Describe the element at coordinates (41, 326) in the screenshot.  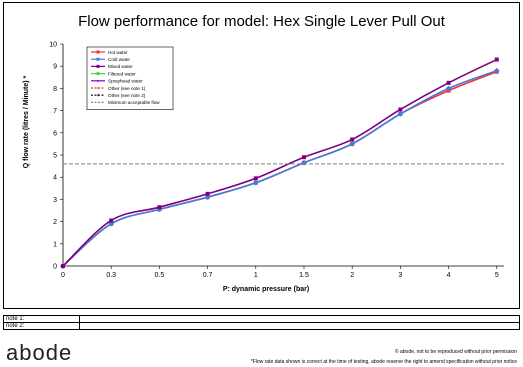
I see `note-label: note 2:` at that location.